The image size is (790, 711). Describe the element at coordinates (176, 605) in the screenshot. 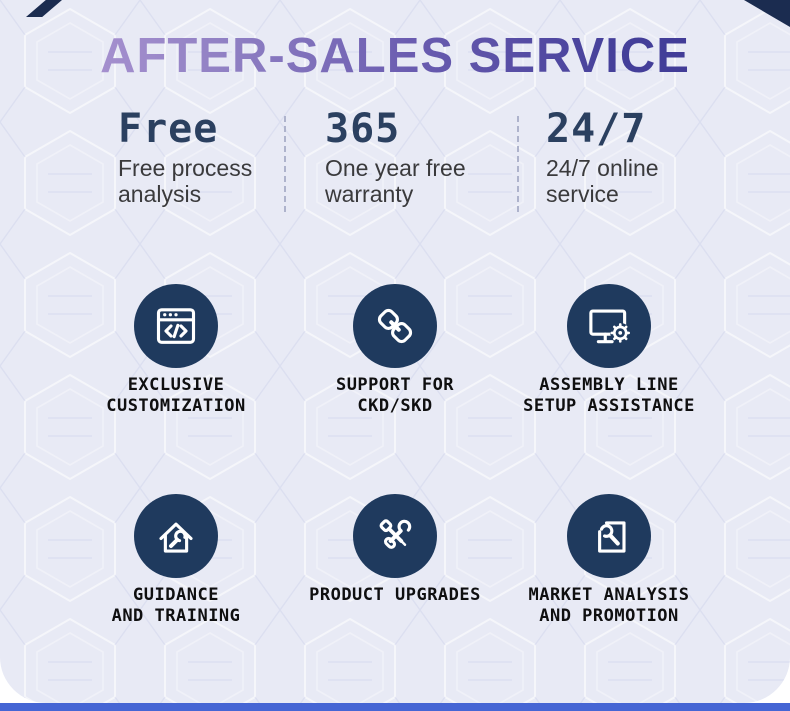

I see `feature-label: GUIDANCE AND TRAINING` at that location.